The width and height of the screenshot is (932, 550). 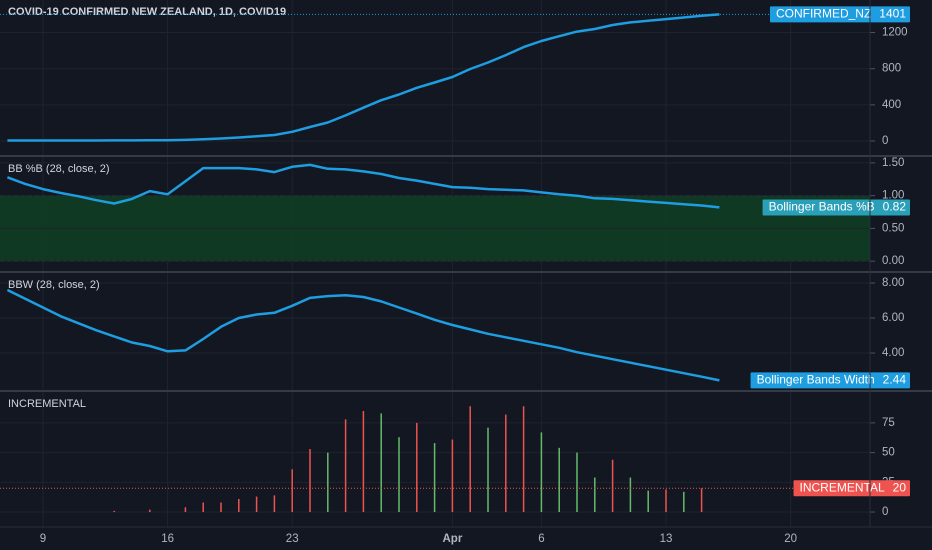 What do you see at coordinates (888, 423) in the screenshot?
I see `y-tick-label: 75` at bounding box center [888, 423].